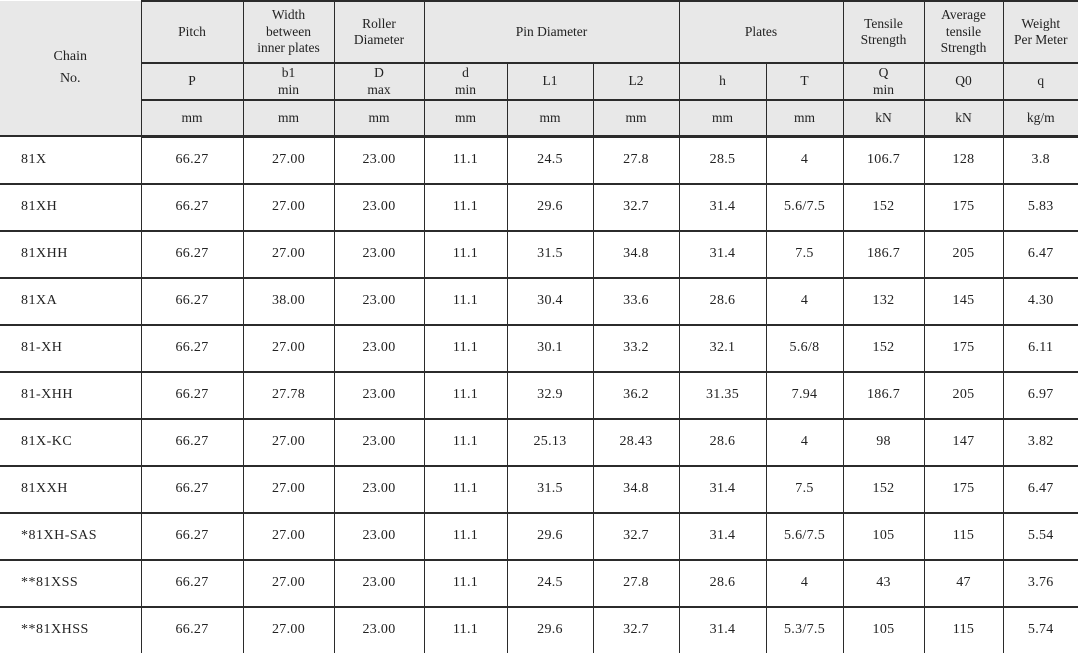  Describe the element at coordinates (804, 629) in the screenshot. I see `value-cell: 5.3/7.5` at that location.